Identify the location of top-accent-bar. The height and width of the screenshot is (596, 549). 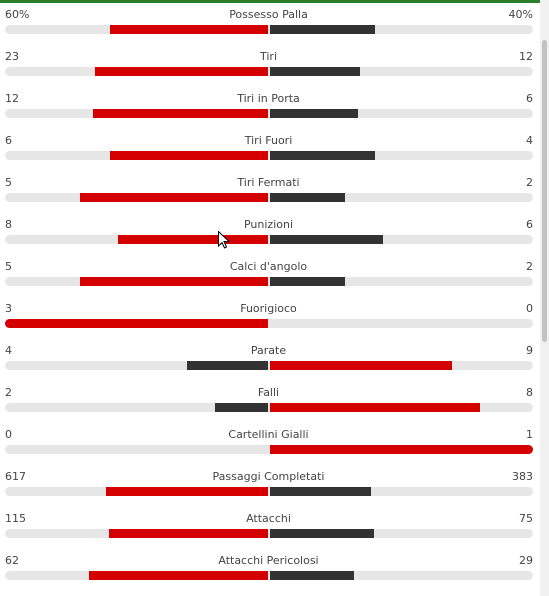
(274, 1).